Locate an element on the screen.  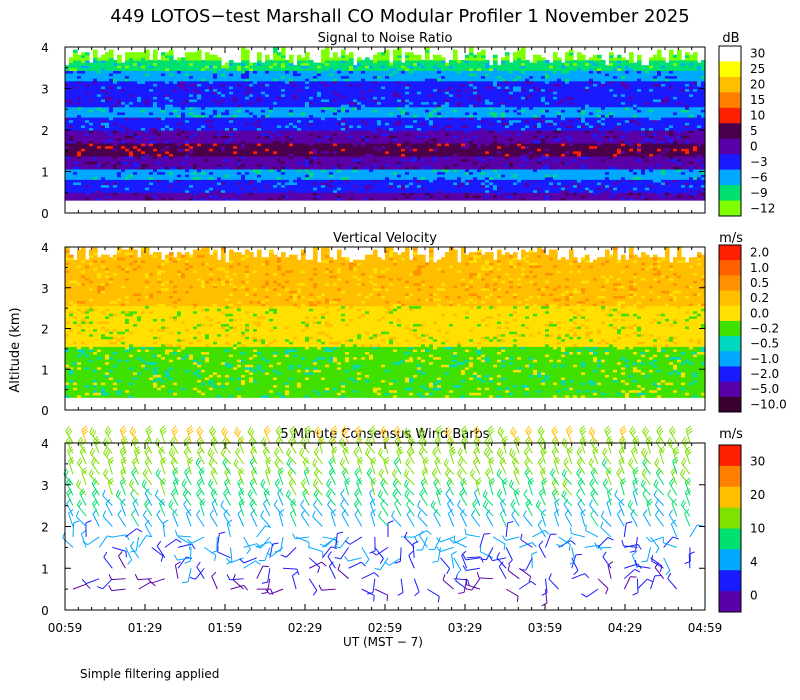
panel-title: Signal to Noise Ratio is located at coordinates (385, 38).